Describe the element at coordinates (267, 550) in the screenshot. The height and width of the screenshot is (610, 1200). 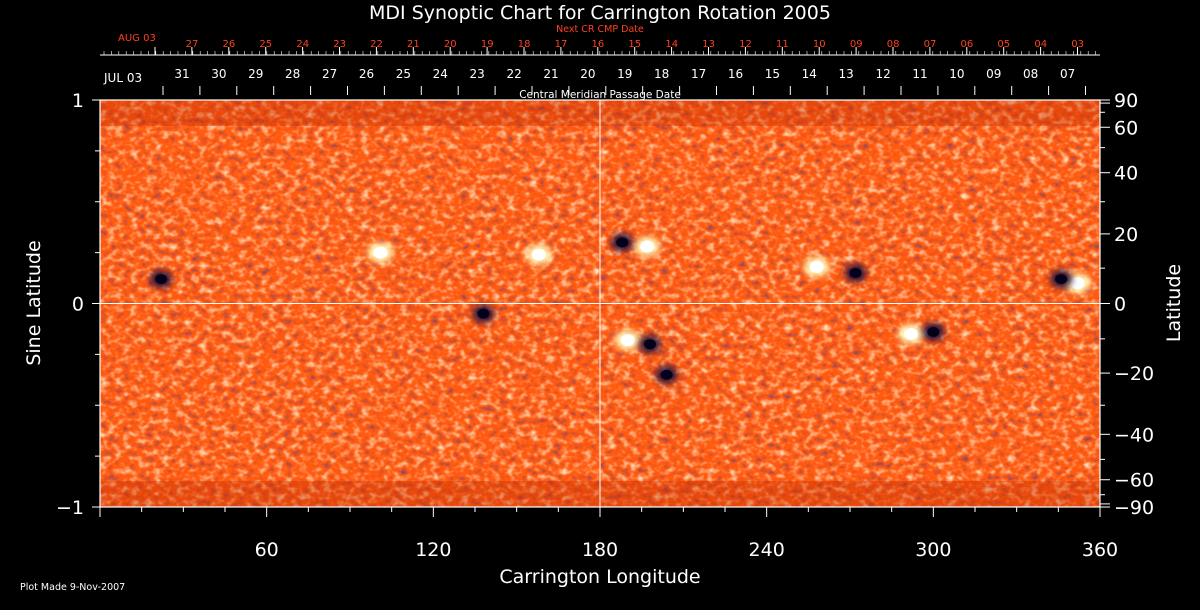
I see `x-tick-label: 60` at that location.